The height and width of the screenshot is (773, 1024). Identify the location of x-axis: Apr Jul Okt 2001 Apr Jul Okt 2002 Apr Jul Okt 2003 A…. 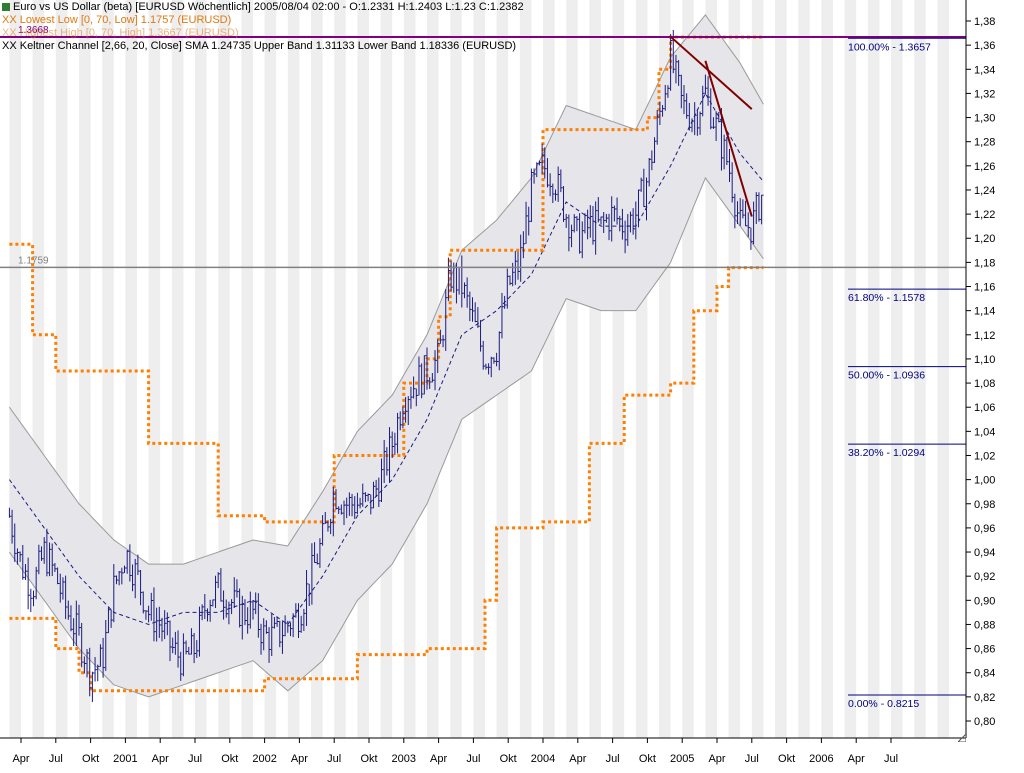
(483, 751).